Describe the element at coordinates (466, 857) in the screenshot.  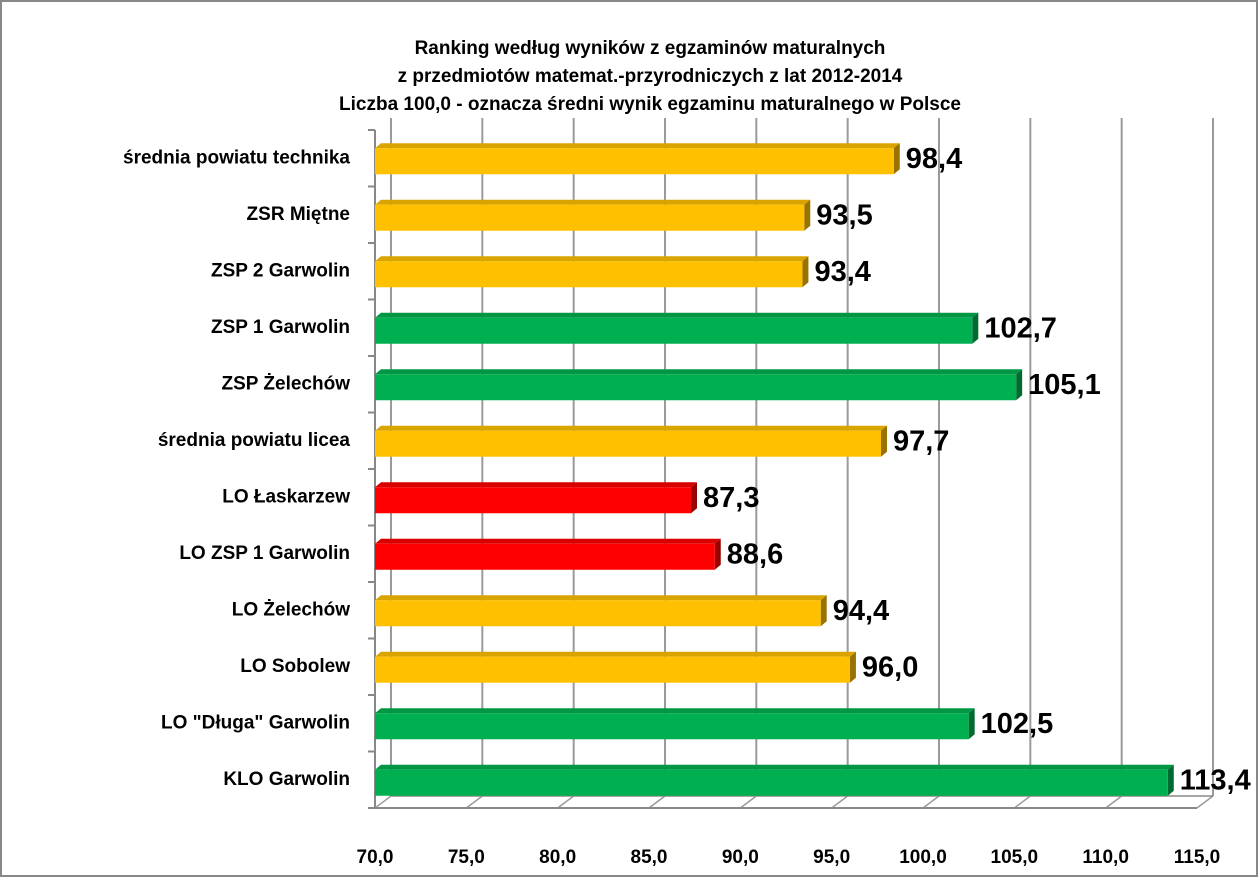
I see `x-tick-label: 75,0` at that location.